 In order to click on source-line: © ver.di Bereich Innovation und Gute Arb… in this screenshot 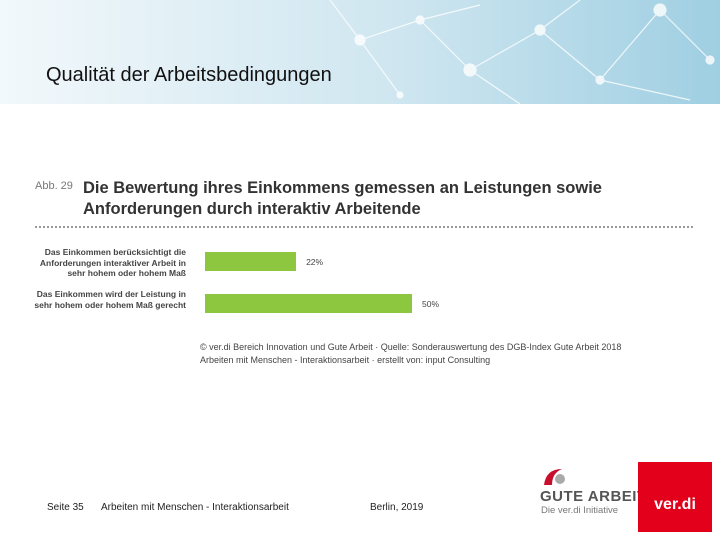, I will do `click(411, 347)`.